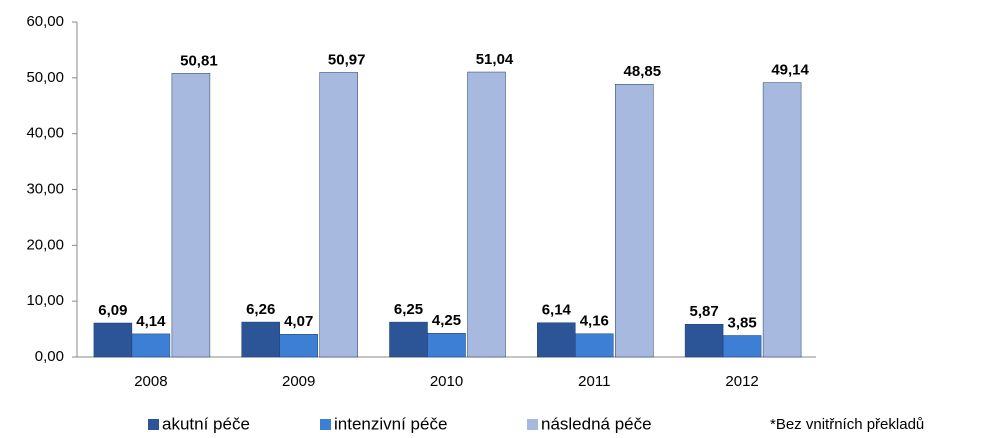 The width and height of the screenshot is (1000, 438). What do you see at coordinates (112, 310) in the screenshot?
I see `value-label: 6,09` at bounding box center [112, 310].